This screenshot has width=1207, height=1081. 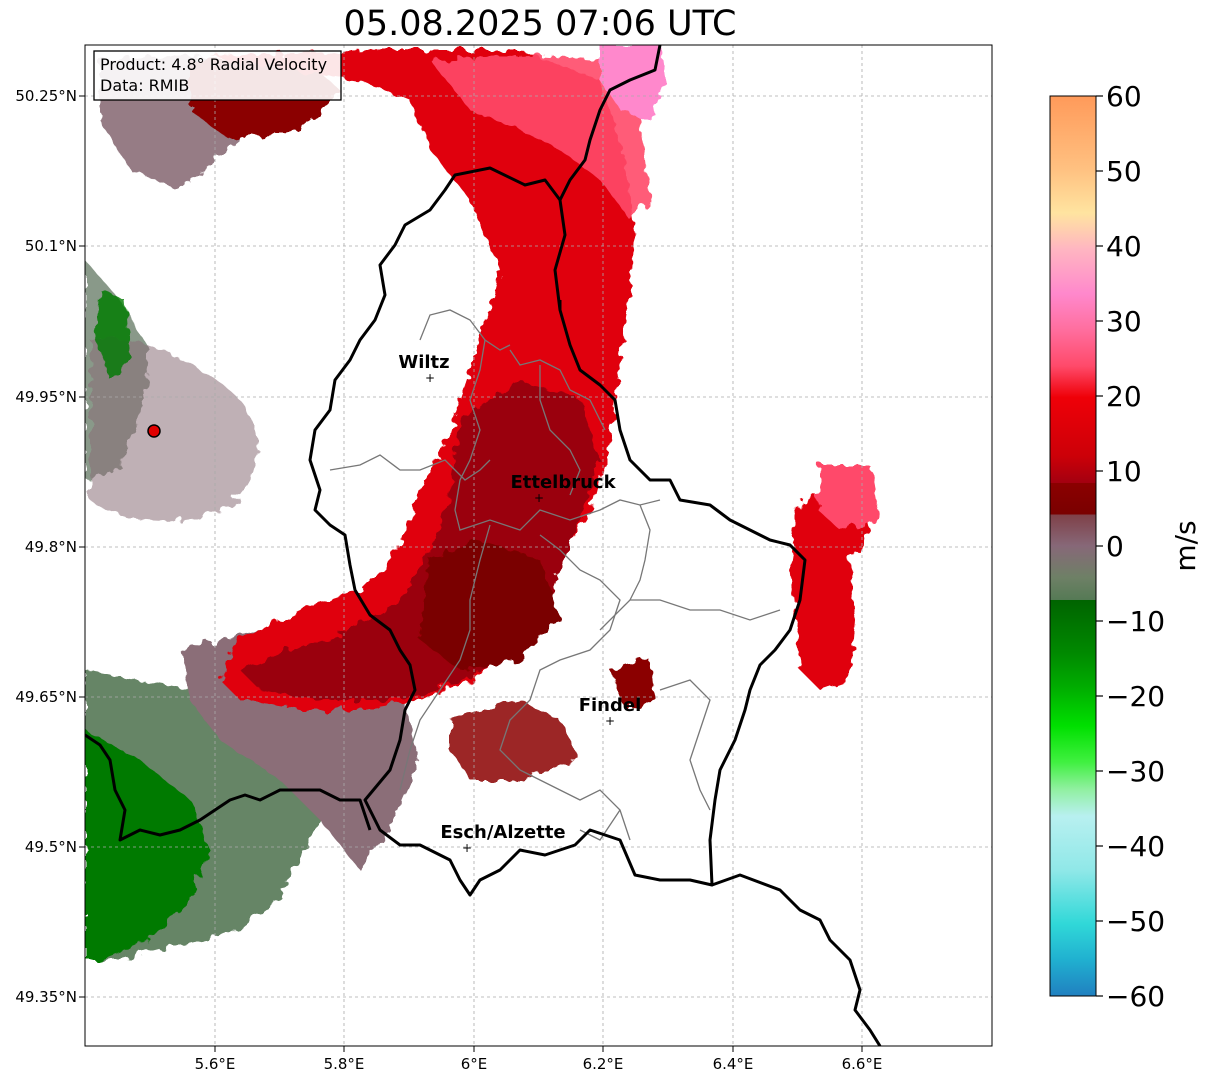 What do you see at coordinates (1124, 171) in the screenshot?
I see `colorbar-tick-label: 50` at bounding box center [1124, 171].